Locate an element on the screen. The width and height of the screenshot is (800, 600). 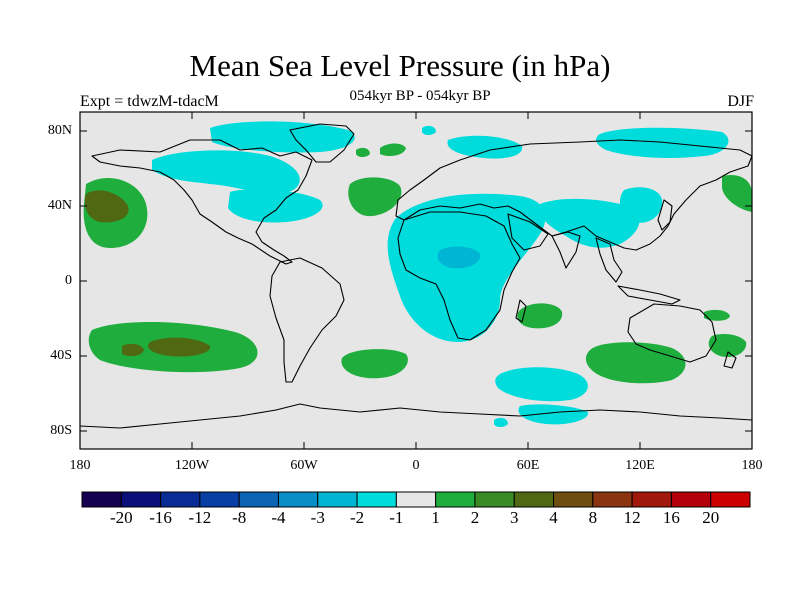
lat-tick-label: 0 is located at coordinates (68, 280).